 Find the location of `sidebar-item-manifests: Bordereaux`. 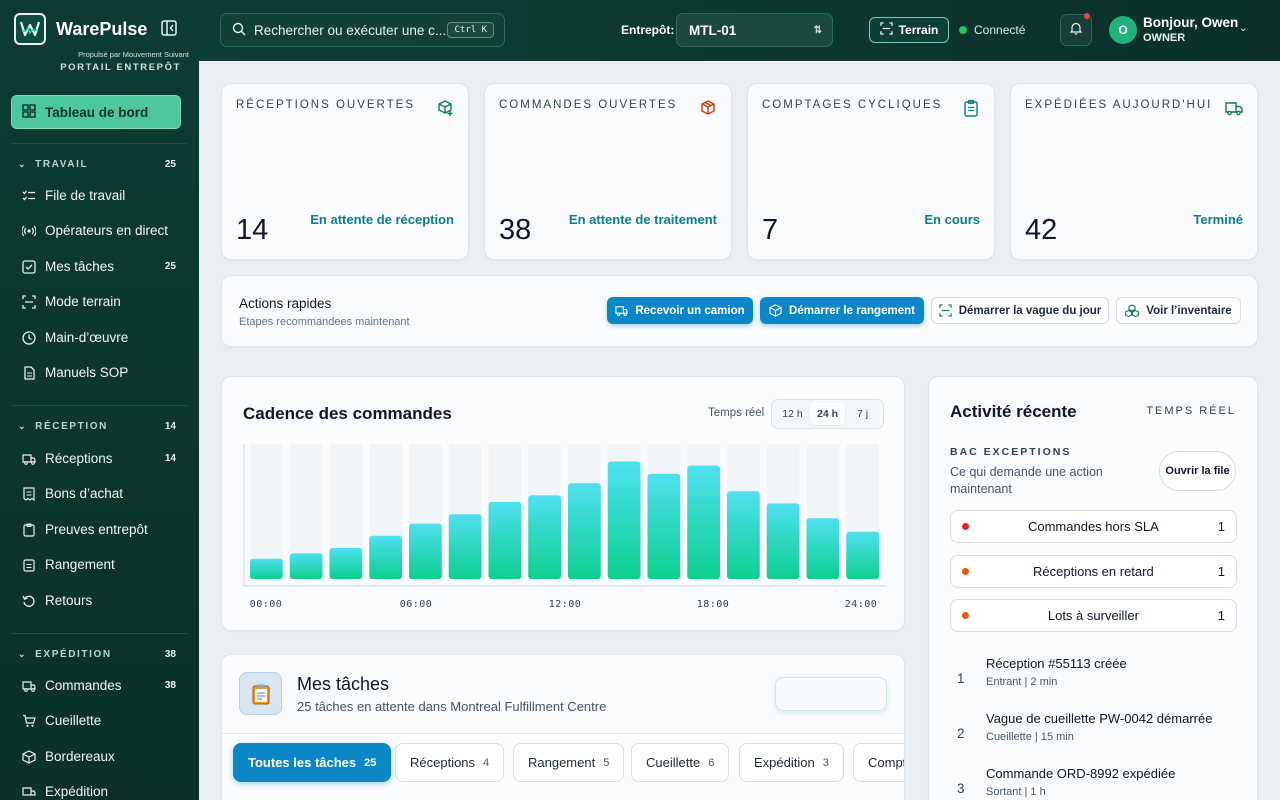

sidebar-item-manifests: Bordereaux is located at coordinates (99, 756).